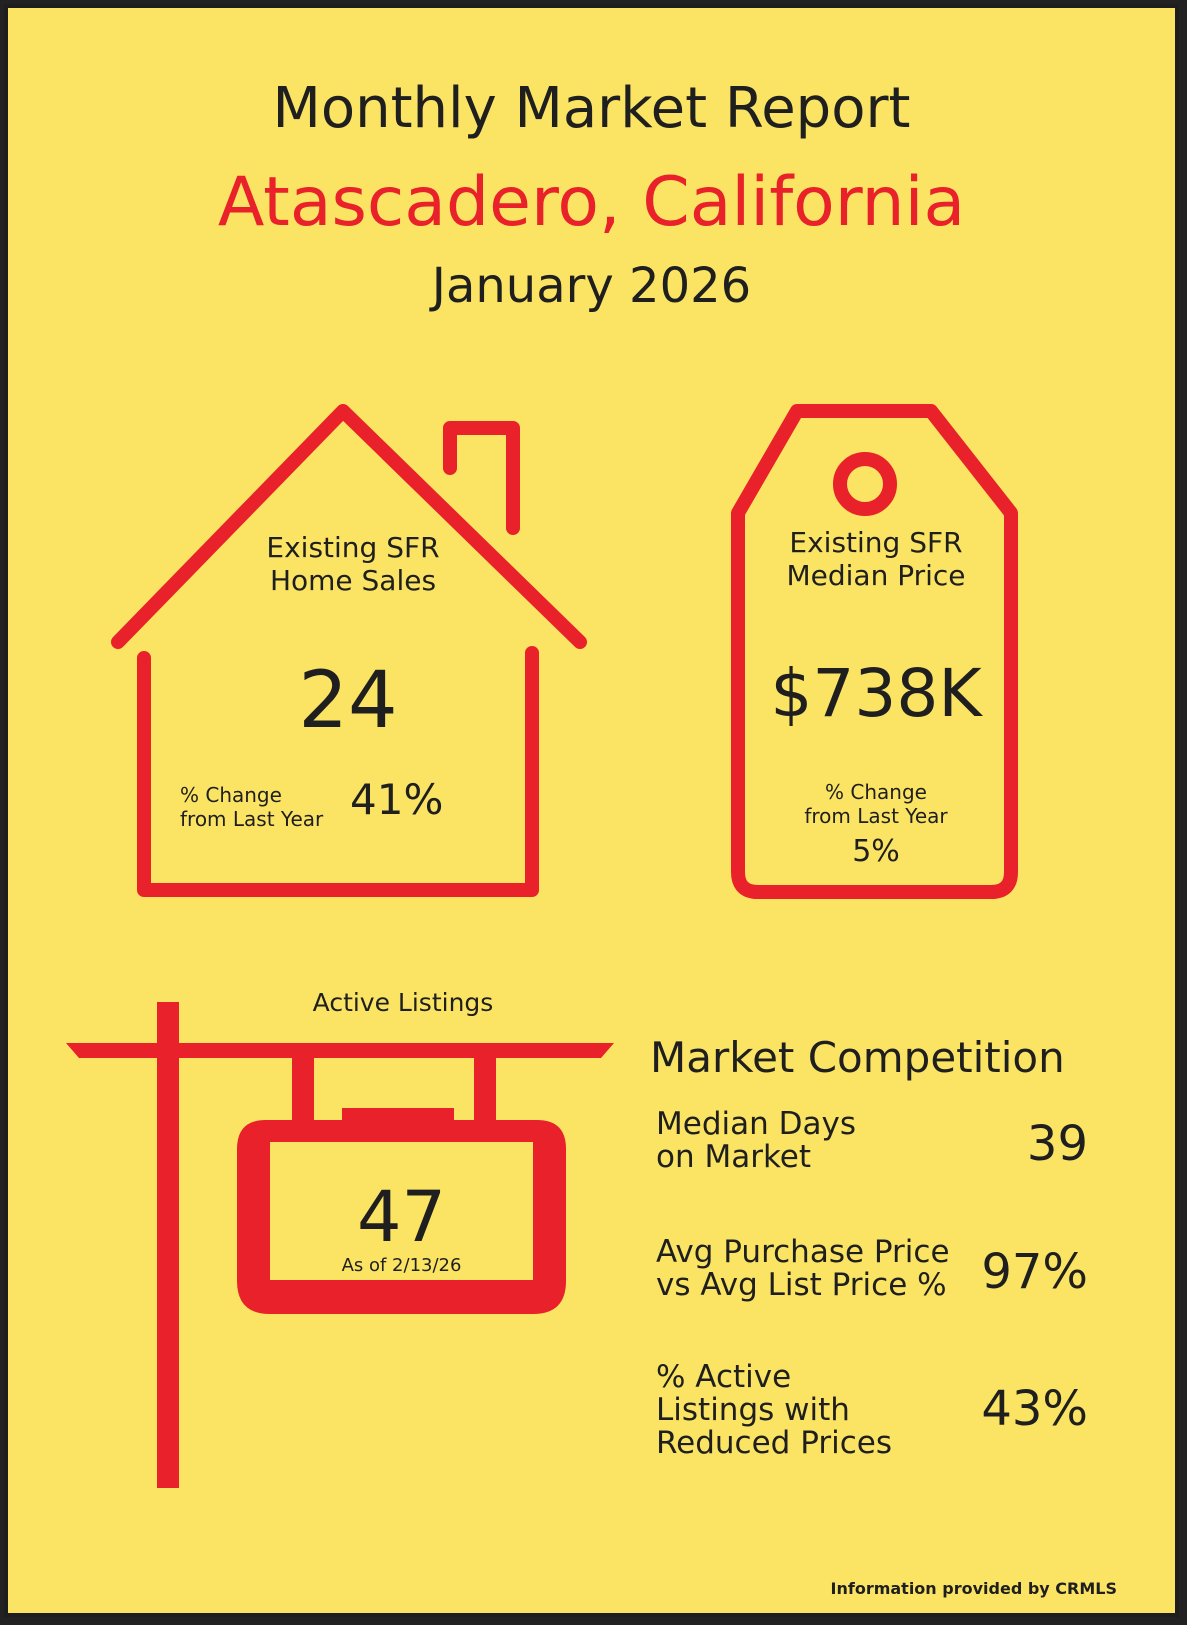 The height and width of the screenshot is (1625, 1187). What do you see at coordinates (973, 1588) in the screenshot?
I see `data-source-note: Information provided by CRMLS` at bounding box center [973, 1588].